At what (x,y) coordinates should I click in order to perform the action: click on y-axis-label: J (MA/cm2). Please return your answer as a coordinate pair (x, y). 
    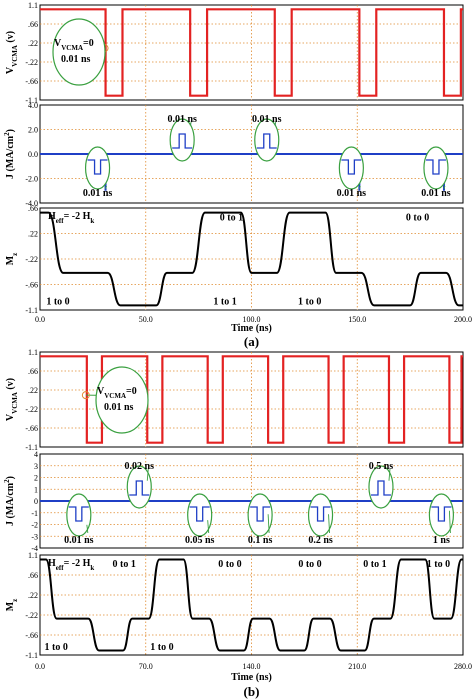
    Looking at the image, I should click on (9, 154).